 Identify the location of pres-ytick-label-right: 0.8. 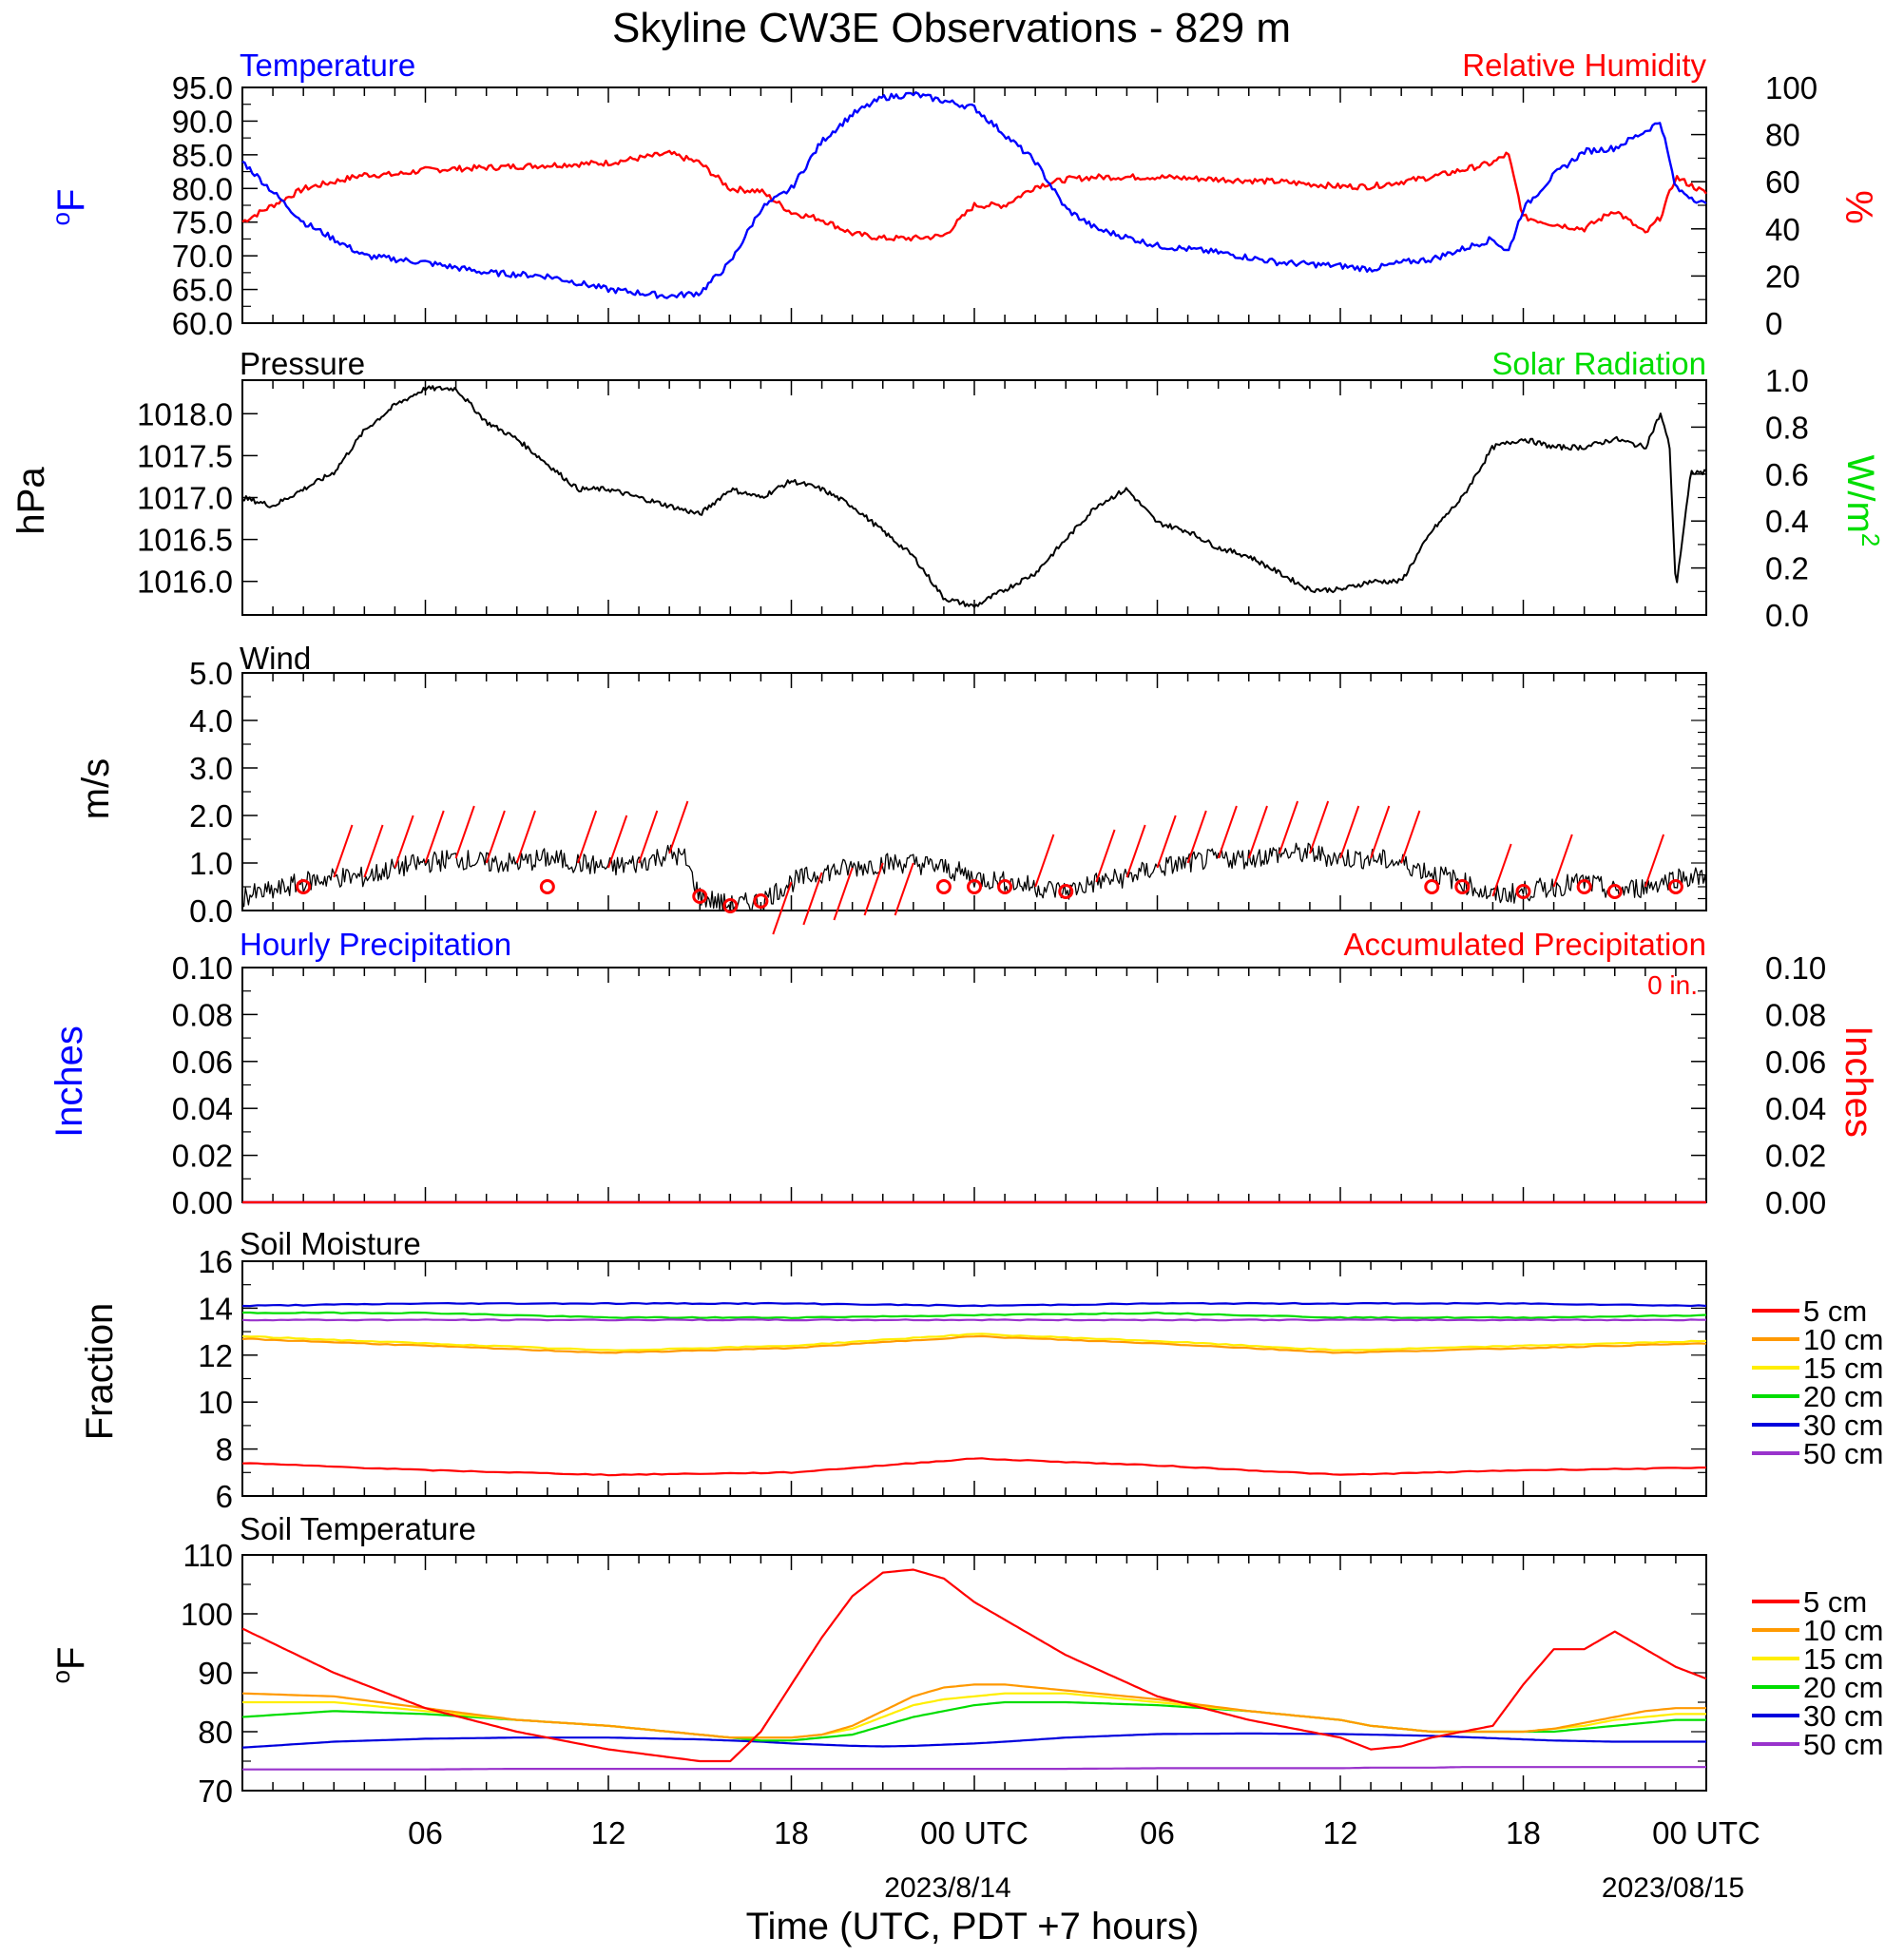
(1787, 427).